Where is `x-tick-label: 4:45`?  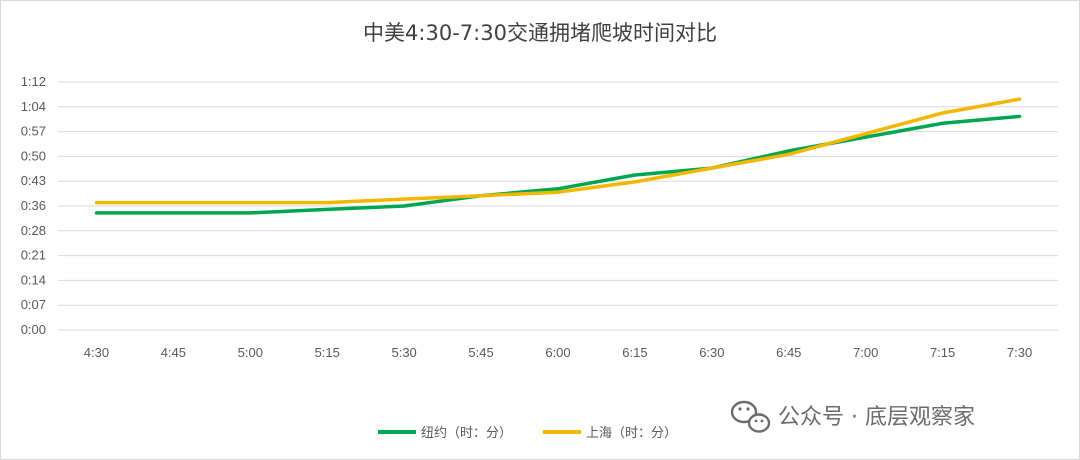 x-tick-label: 4:45 is located at coordinates (173, 352).